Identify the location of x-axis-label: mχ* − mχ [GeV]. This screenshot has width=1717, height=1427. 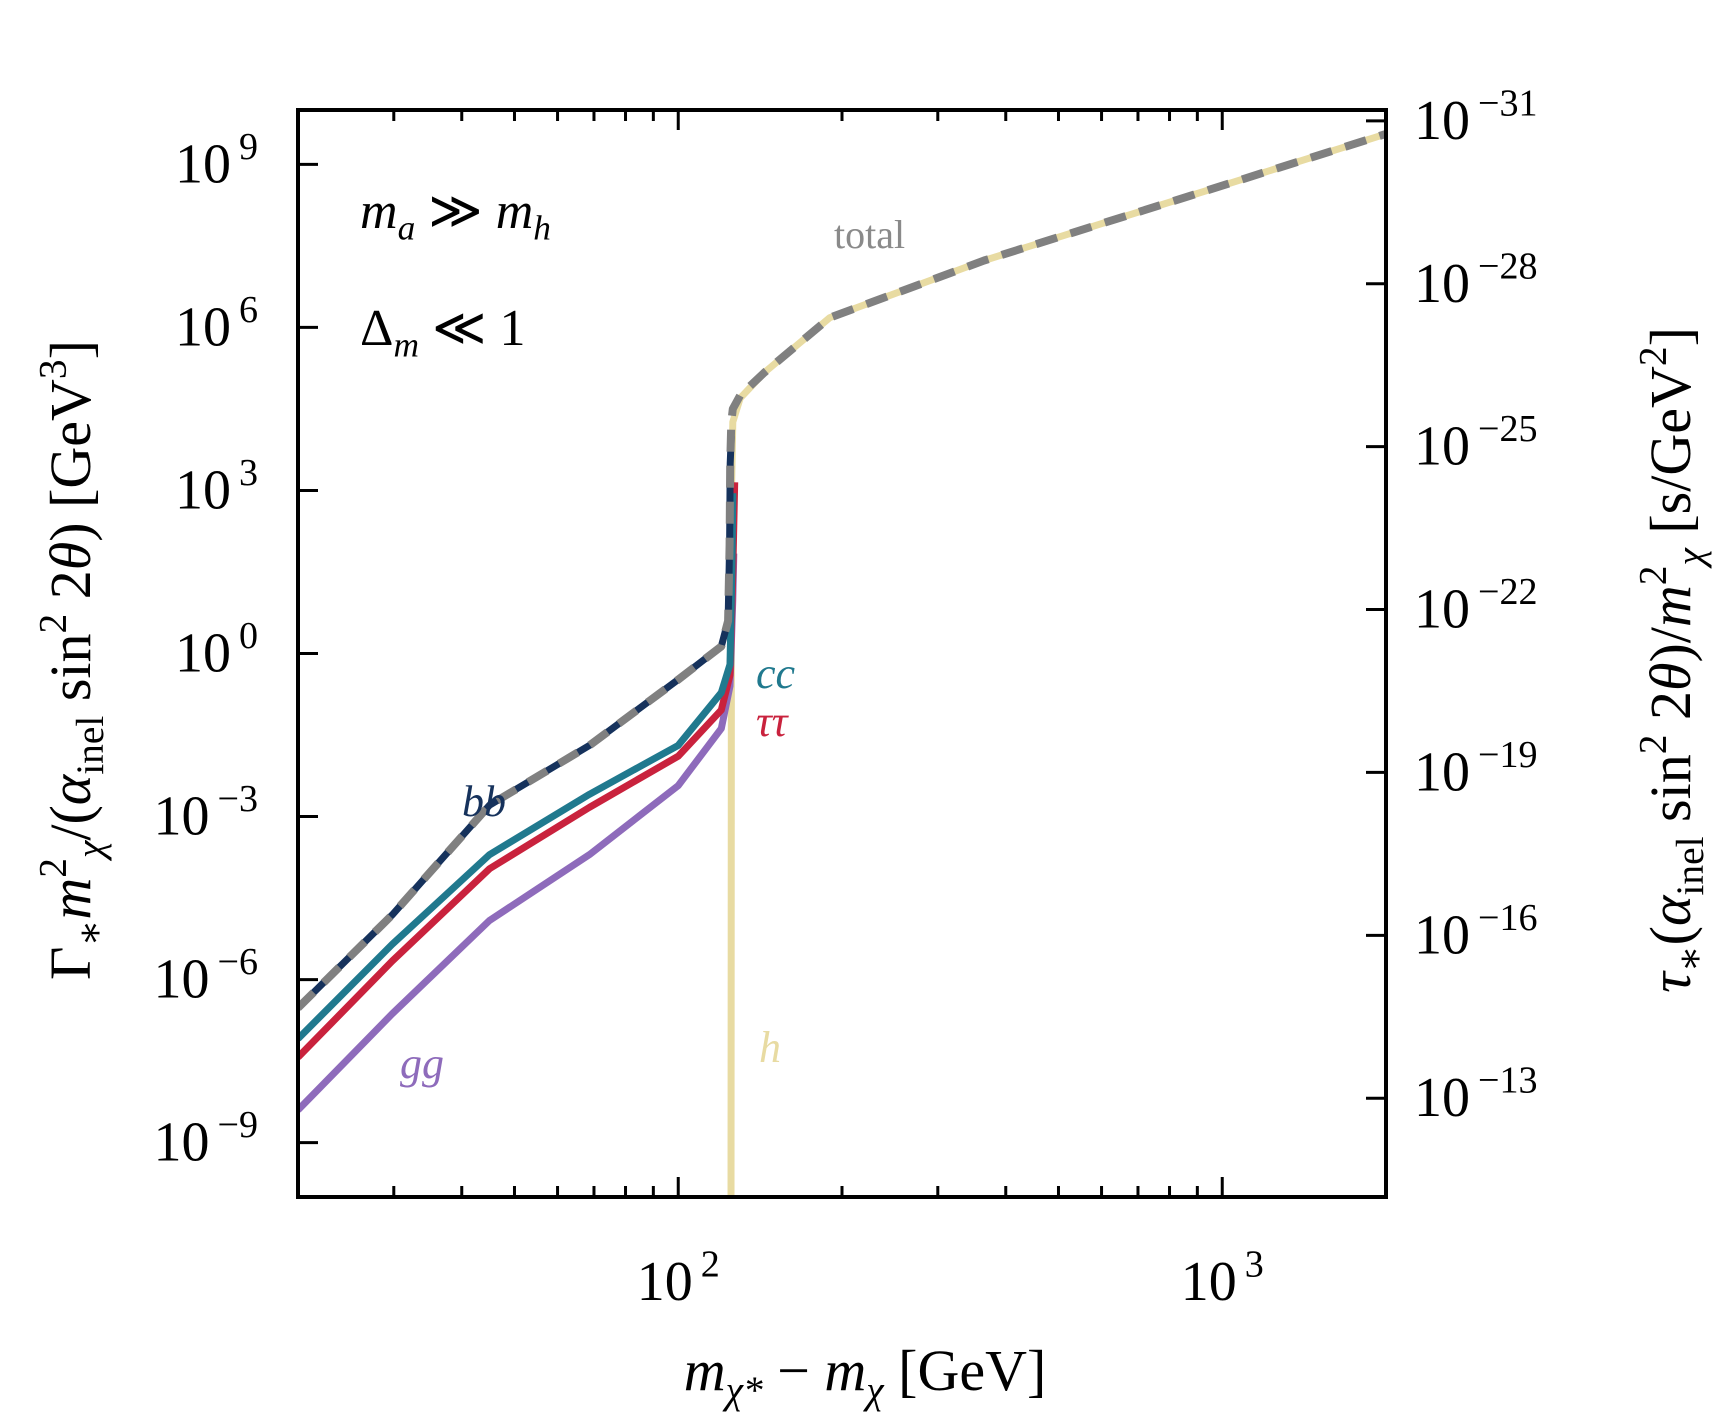
(865, 1375).